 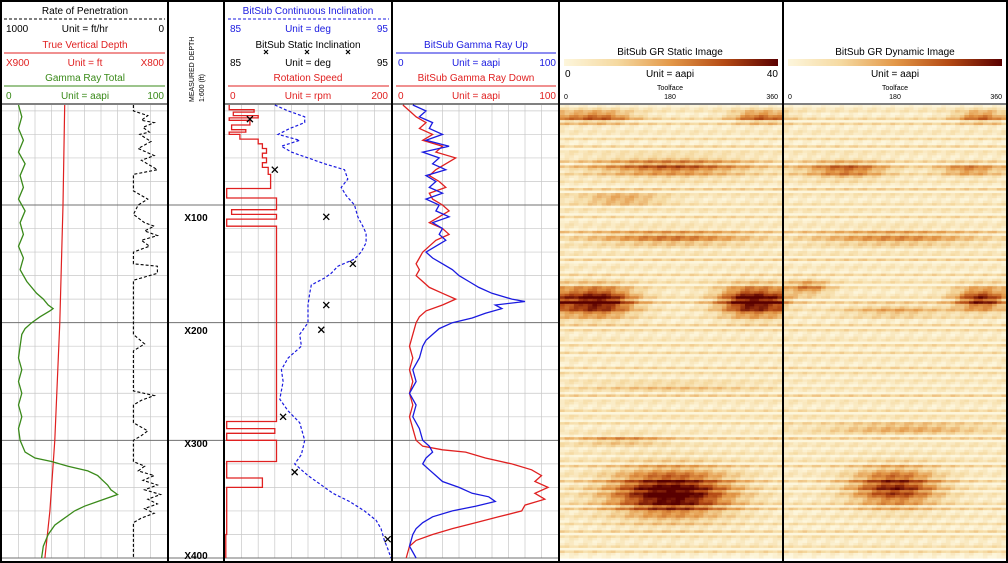 What do you see at coordinates (401, 96) in the screenshot?
I see `grdown-scale-left: 0` at bounding box center [401, 96].